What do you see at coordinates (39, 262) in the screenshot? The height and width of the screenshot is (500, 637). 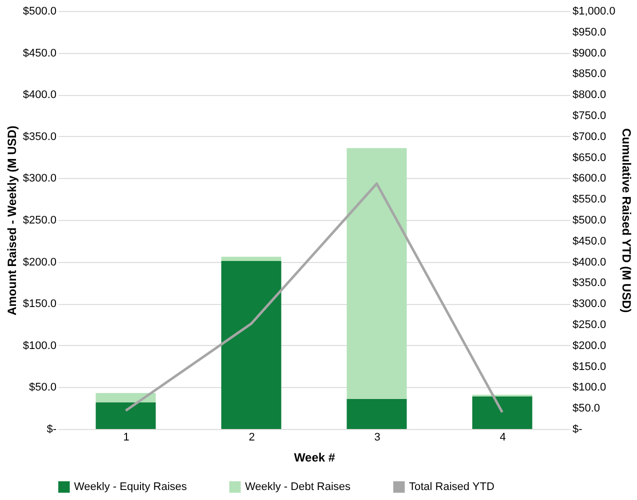 I see `y-tick-label: $200.0` at bounding box center [39, 262].